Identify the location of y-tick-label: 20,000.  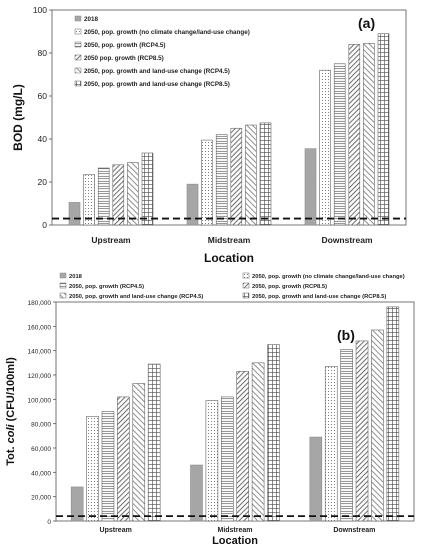
(41, 498).